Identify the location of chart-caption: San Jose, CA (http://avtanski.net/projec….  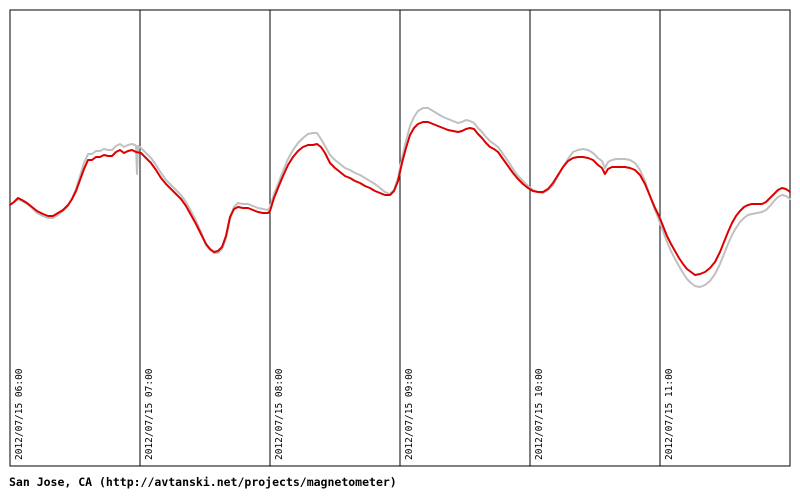
(203, 482).